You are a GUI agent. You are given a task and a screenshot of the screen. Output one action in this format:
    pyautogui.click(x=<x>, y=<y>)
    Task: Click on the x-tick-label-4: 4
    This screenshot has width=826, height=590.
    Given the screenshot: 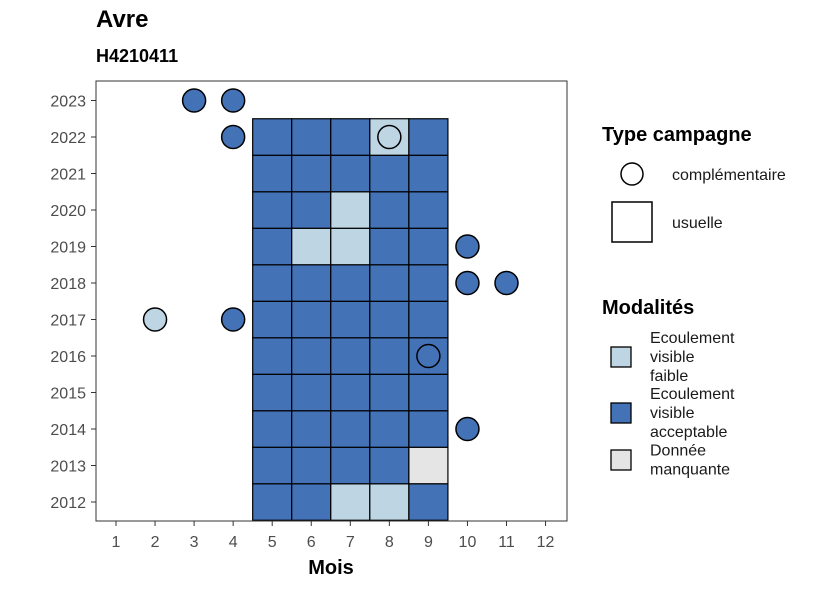 What is the action you would take?
    pyautogui.click(x=233, y=542)
    